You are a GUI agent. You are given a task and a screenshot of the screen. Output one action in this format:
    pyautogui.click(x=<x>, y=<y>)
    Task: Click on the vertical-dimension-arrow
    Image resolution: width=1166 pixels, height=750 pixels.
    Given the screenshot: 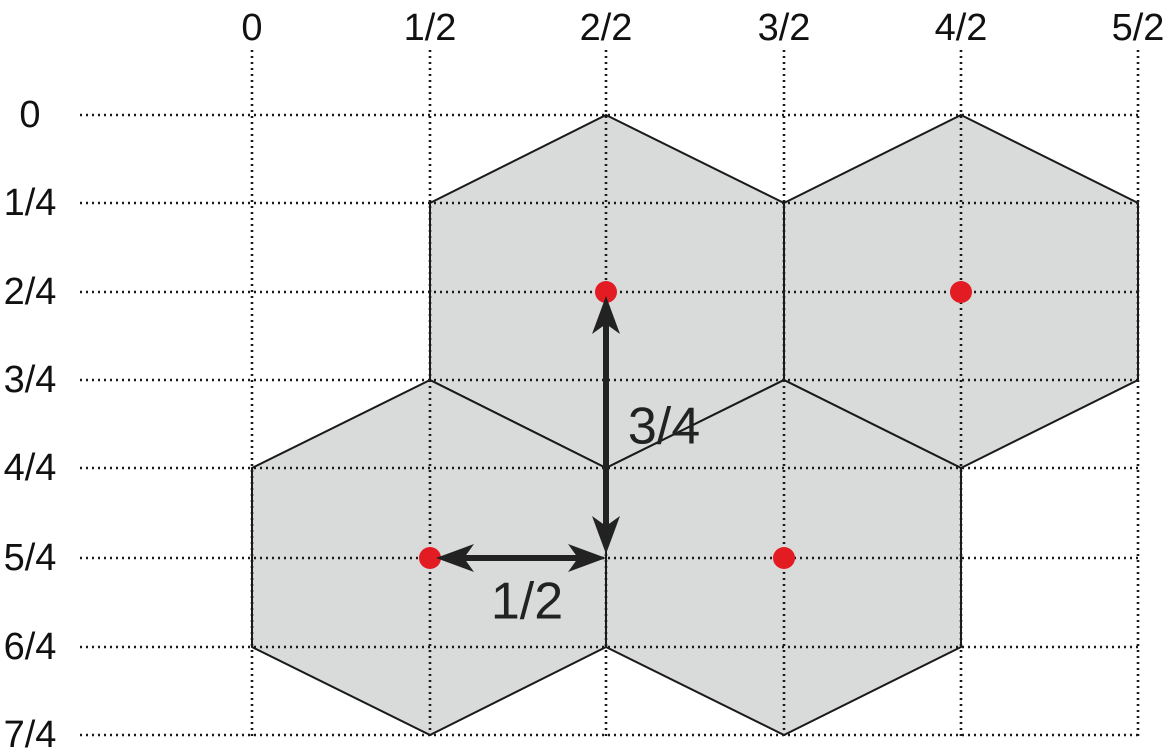 What is the action you would take?
    pyautogui.click(x=606, y=425)
    